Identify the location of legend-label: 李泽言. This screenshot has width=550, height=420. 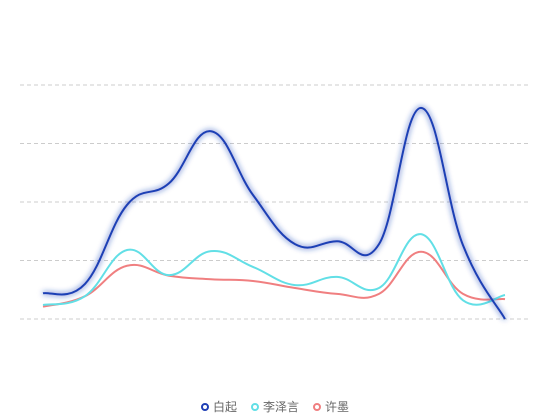
(280, 407).